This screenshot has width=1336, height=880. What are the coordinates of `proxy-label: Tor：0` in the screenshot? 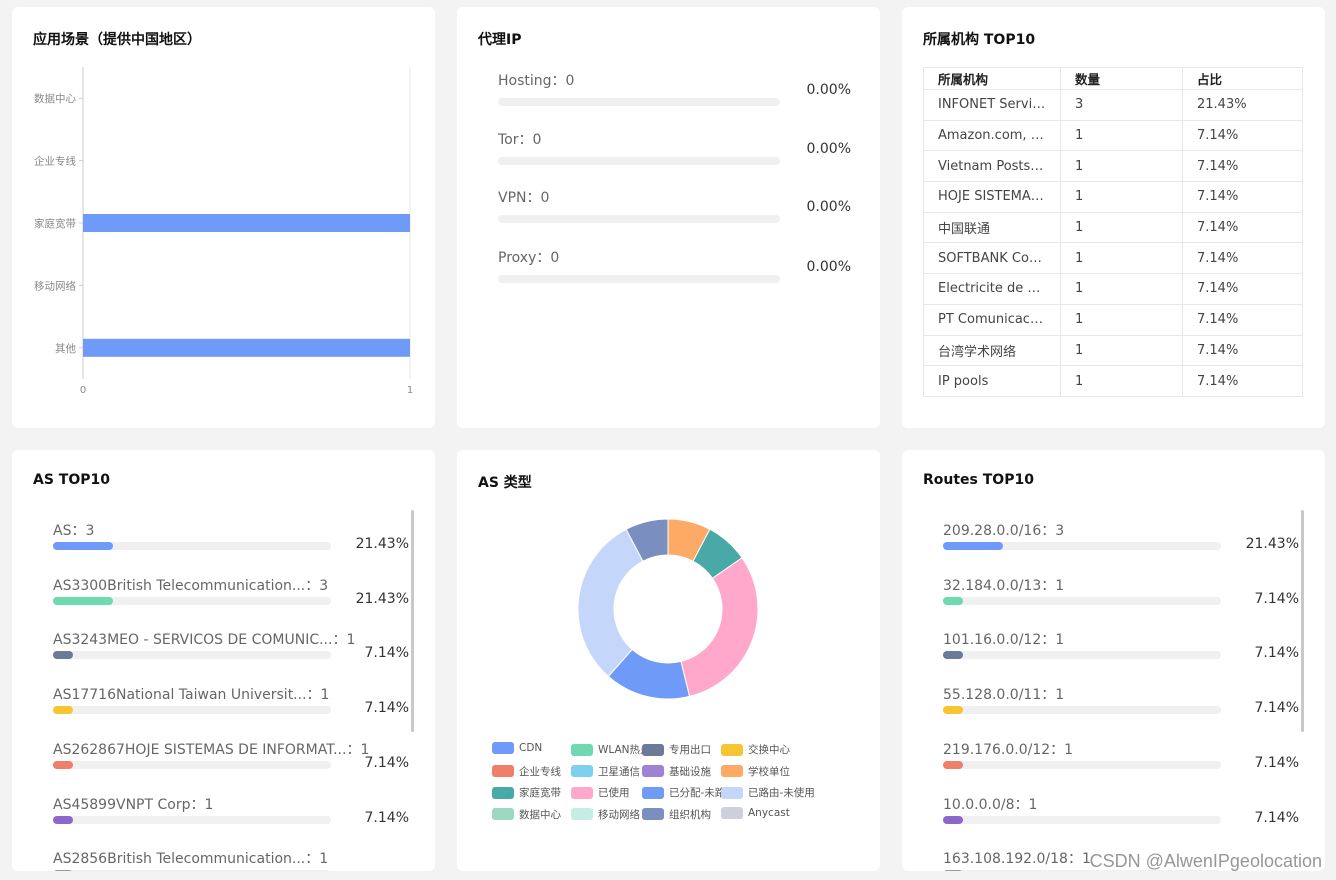 It's located at (520, 140).